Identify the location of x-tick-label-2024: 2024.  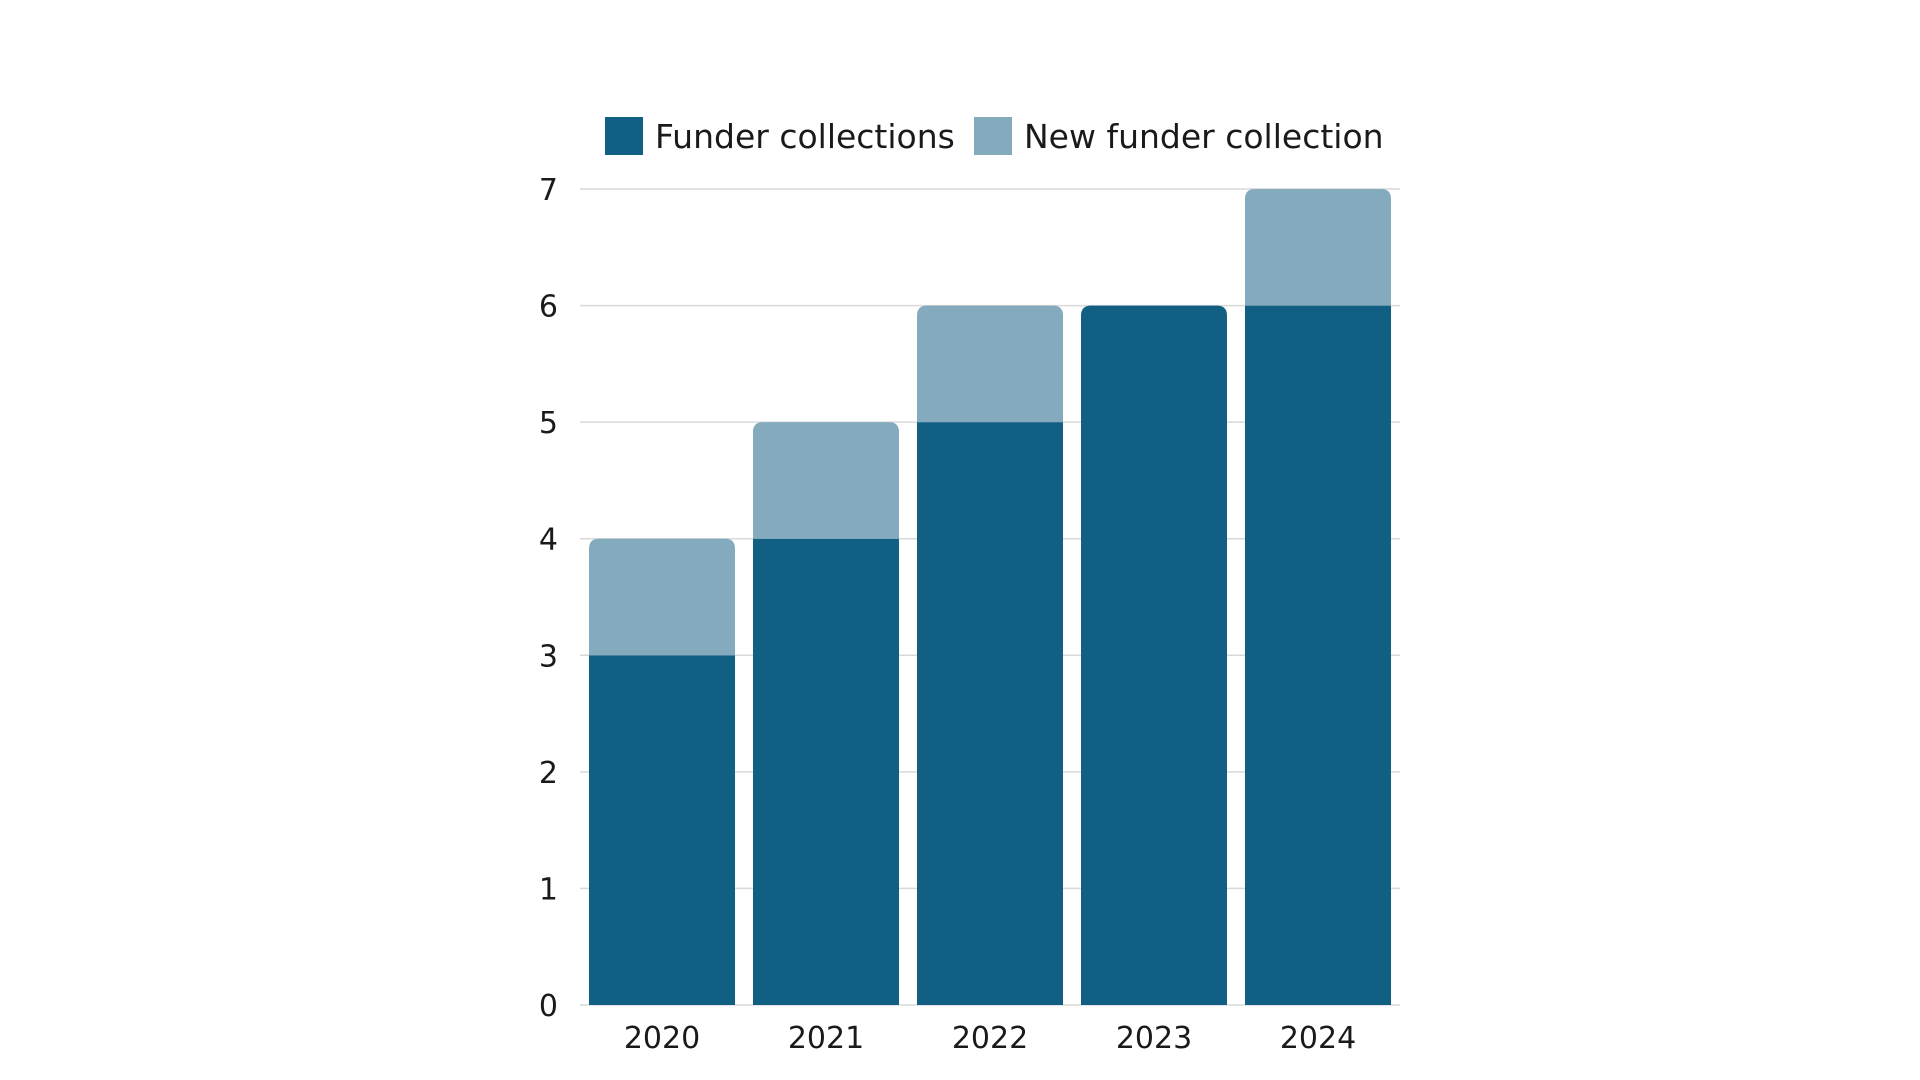
(1318, 1038).